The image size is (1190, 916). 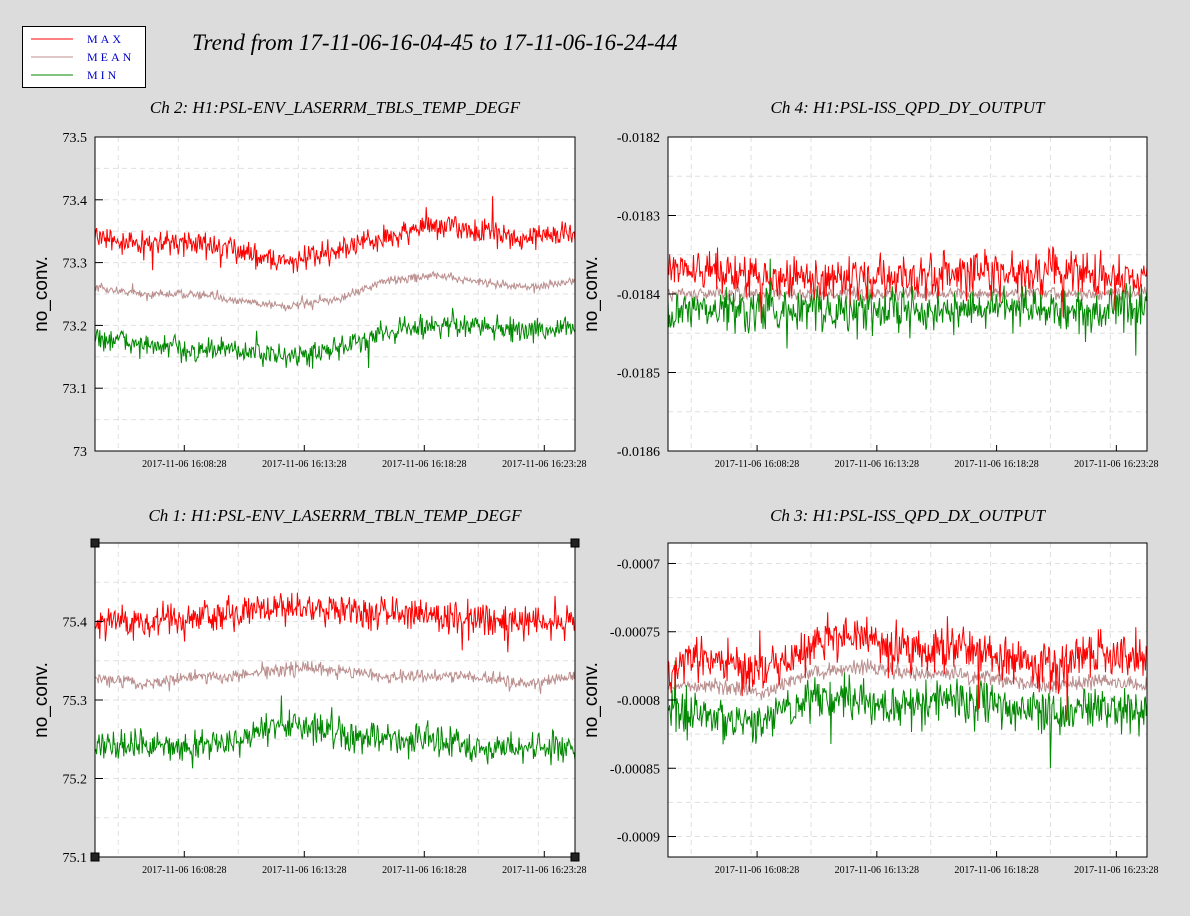 What do you see at coordinates (638, 138) in the screenshot?
I see `y-tick-label: -0.0182` at bounding box center [638, 138].